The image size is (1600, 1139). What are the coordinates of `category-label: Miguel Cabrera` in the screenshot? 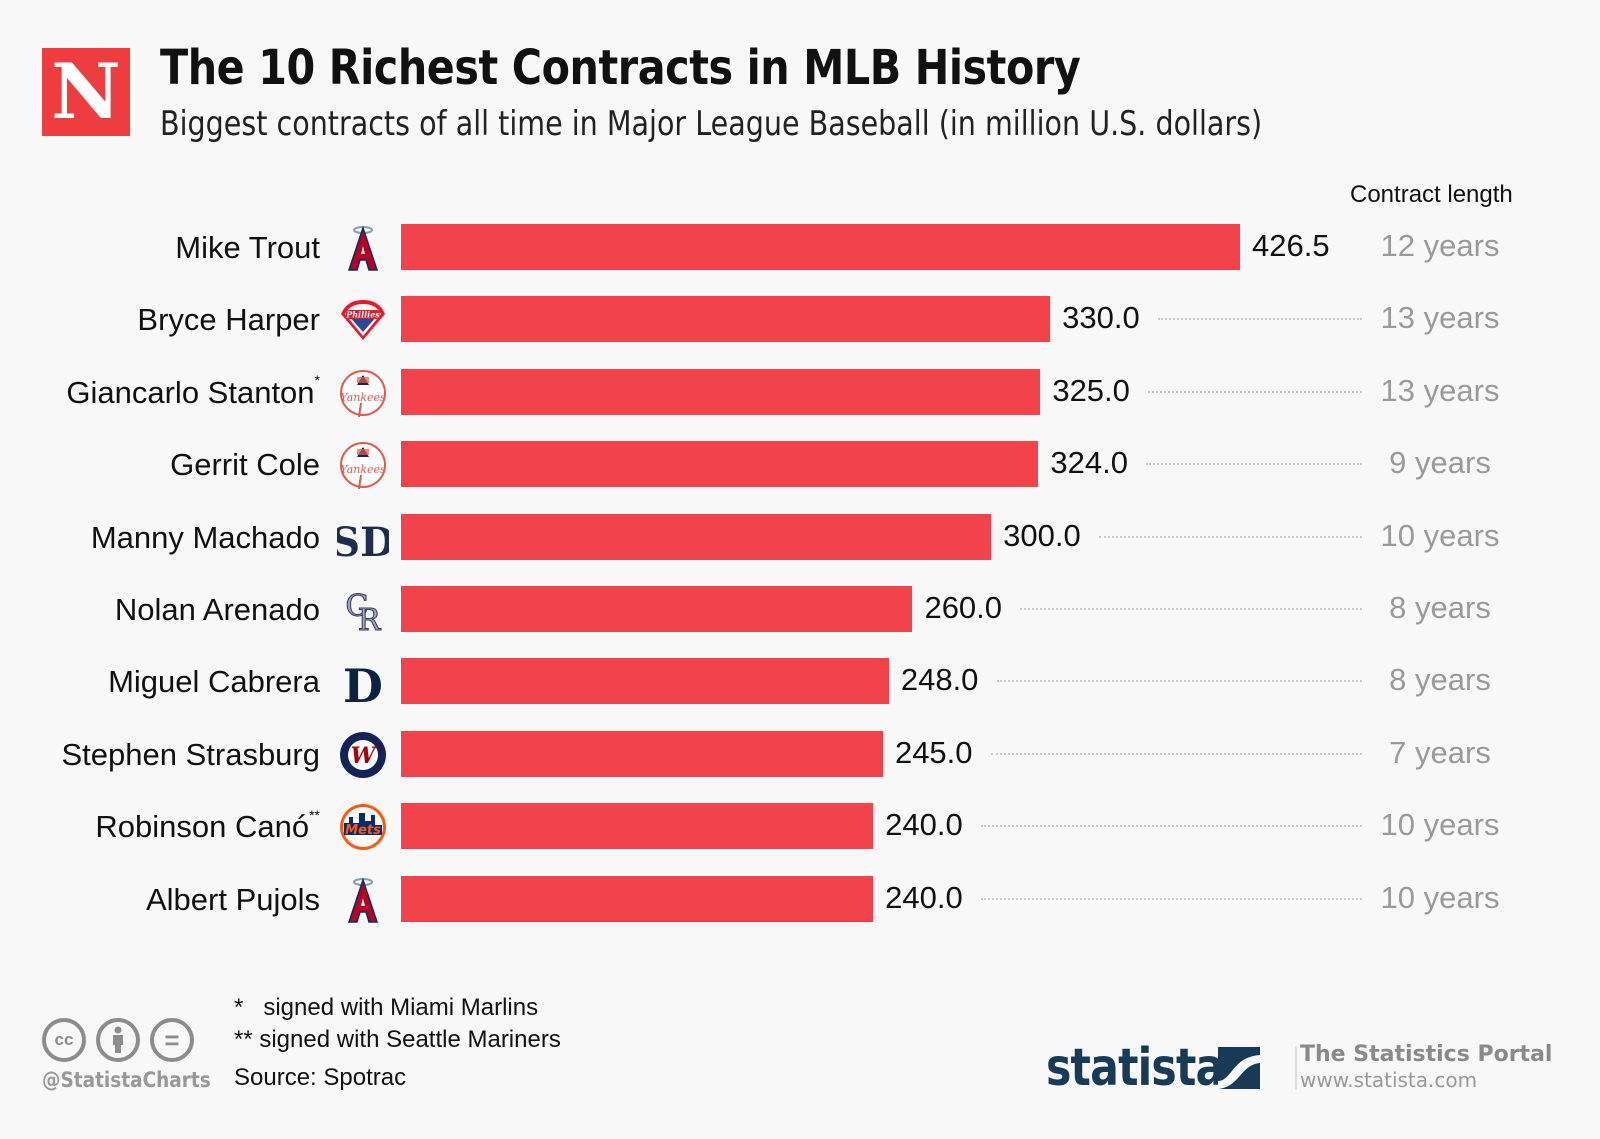 It's located at (214, 682).